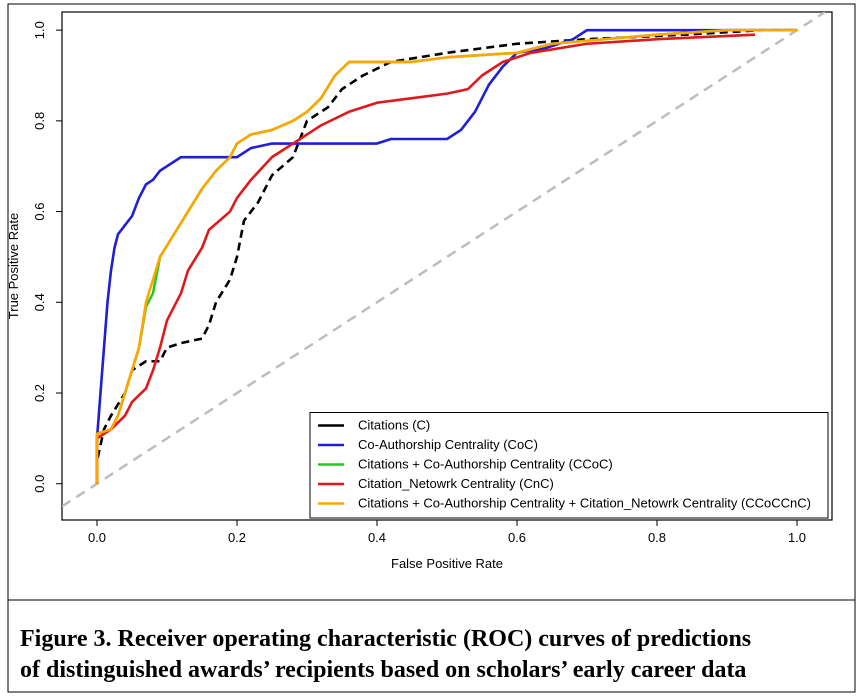  What do you see at coordinates (797, 537) in the screenshot?
I see `x-tick-label: 1.0` at bounding box center [797, 537].